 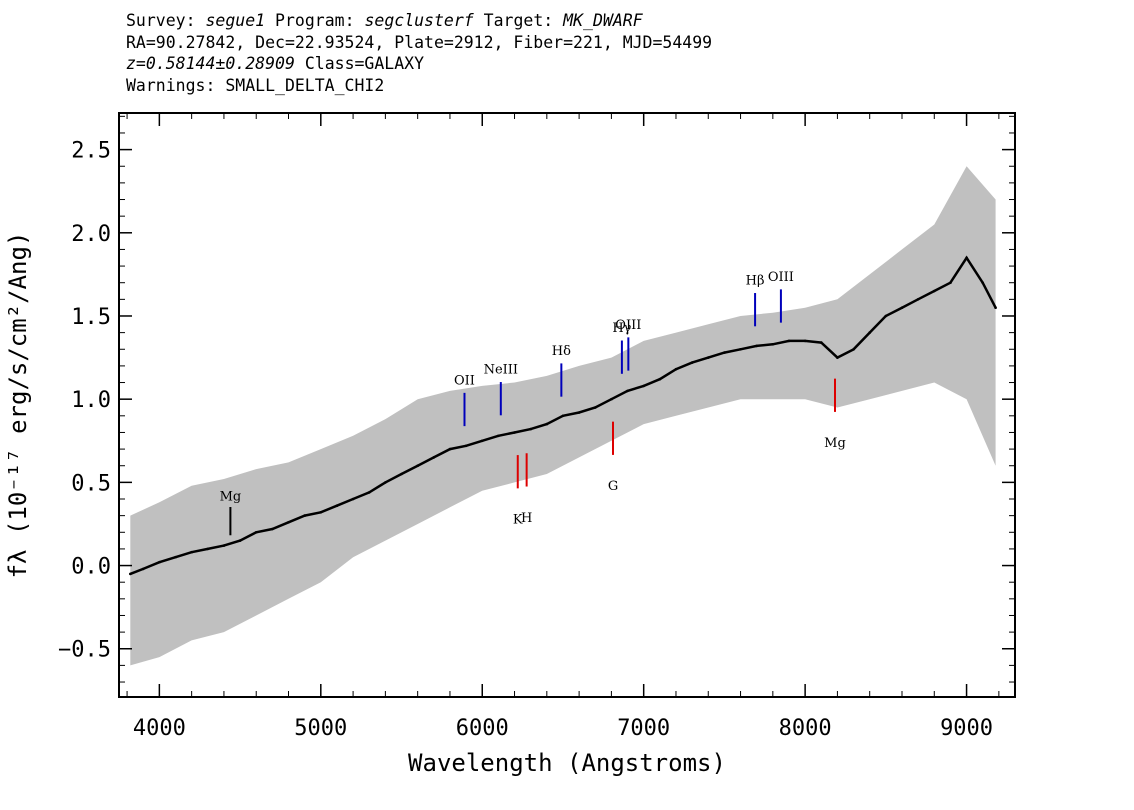 What do you see at coordinates (482, 728) in the screenshot?
I see `x-tick-label: 6000` at bounding box center [482, 728].